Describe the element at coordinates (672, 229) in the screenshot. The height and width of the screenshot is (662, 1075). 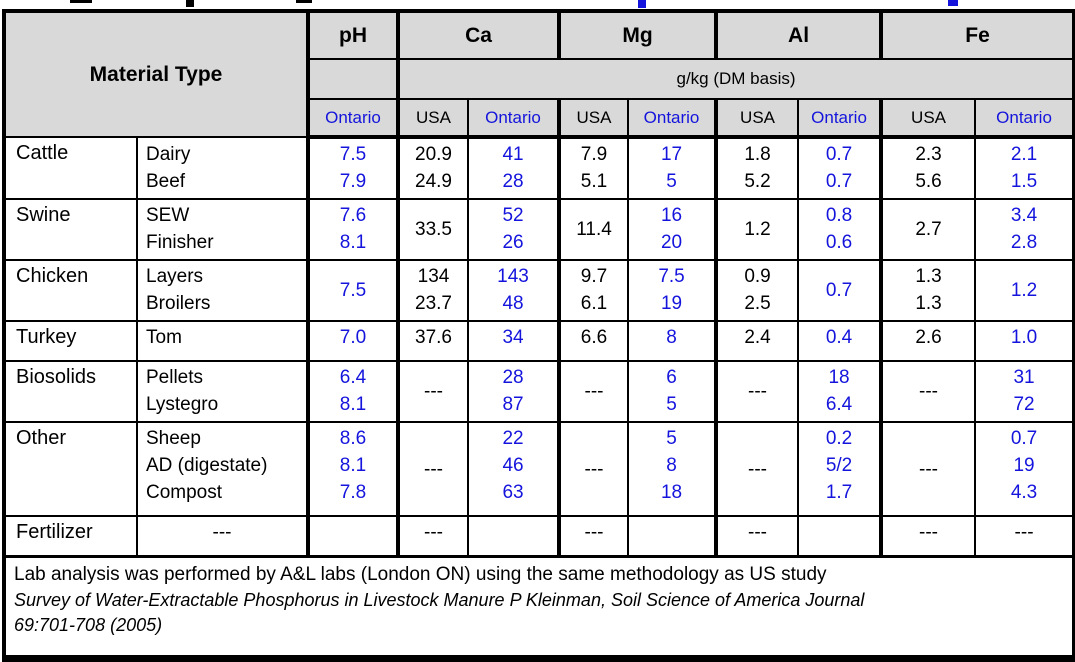
I see `value-cell-mg-on: 16 20` at that location.